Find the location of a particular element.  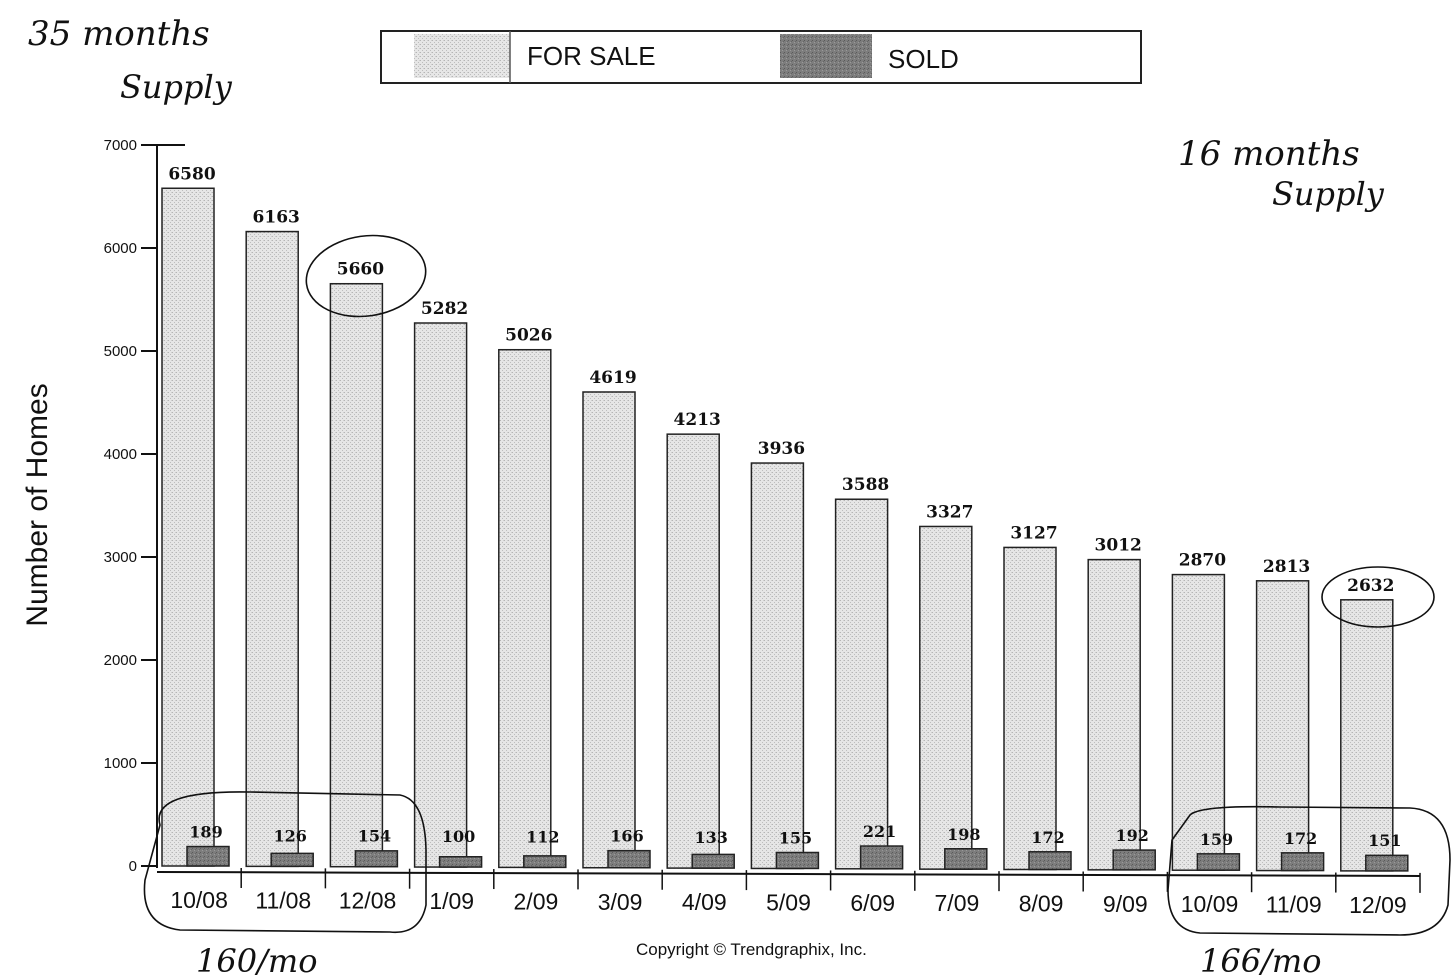

category-label: 12/09 is located at coordinates (1378, 905).